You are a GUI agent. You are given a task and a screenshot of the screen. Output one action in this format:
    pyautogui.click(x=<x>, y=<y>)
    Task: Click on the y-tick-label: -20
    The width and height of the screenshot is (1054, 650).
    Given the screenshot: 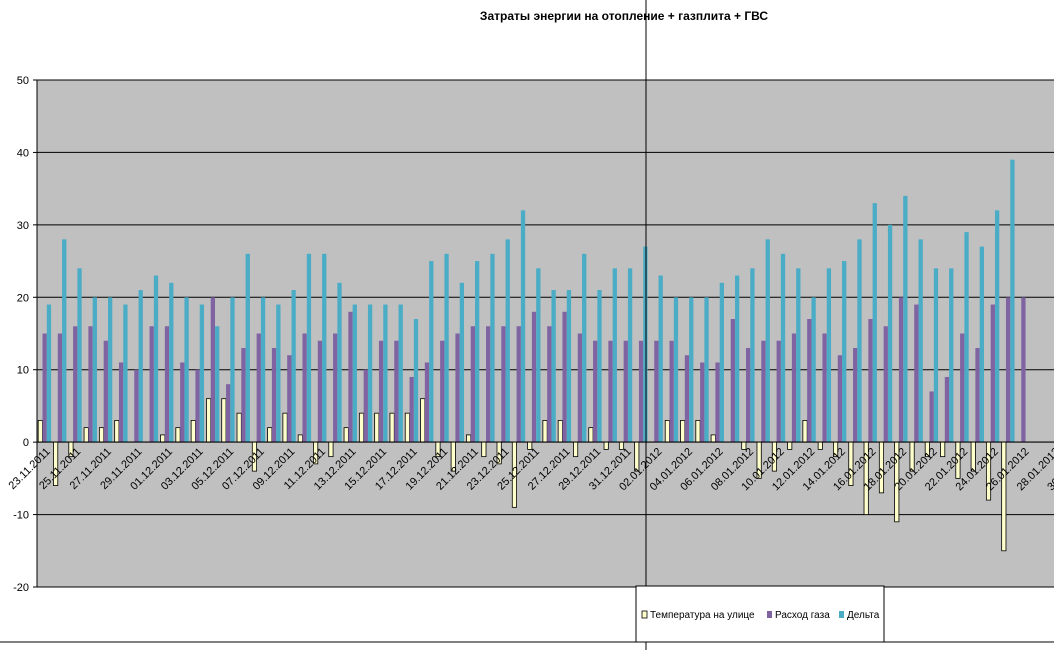 What is the action you would take?
    pyautogui.click(x=21, y=588)
    